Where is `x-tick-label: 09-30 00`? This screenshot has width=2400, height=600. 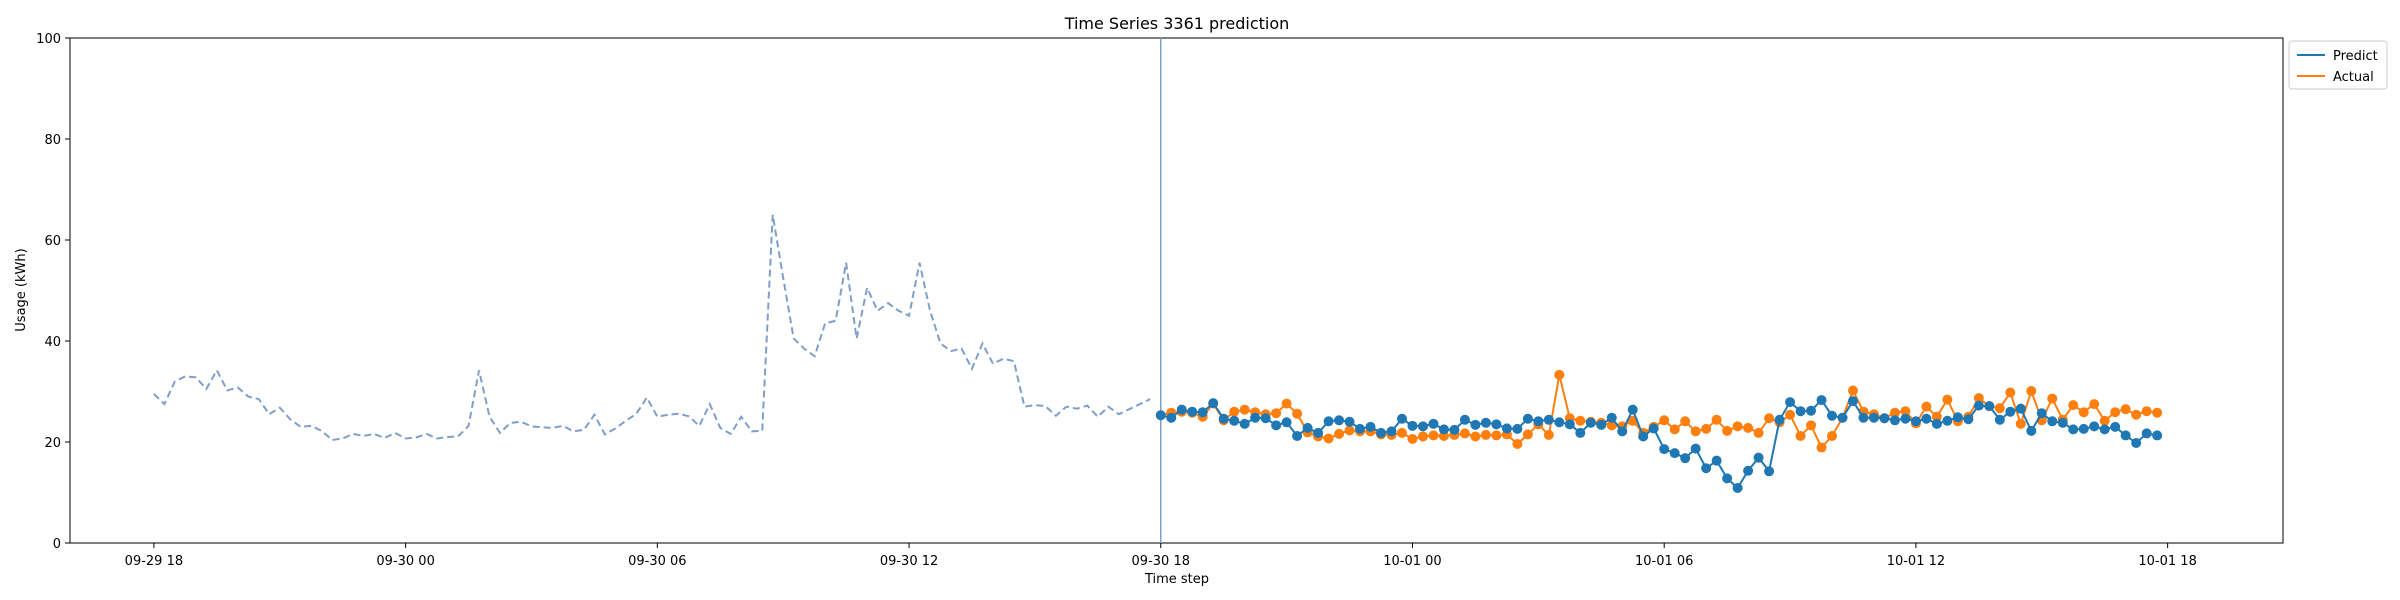
x-tick-label: 09-30 00 is located at coordinates (405, 561).